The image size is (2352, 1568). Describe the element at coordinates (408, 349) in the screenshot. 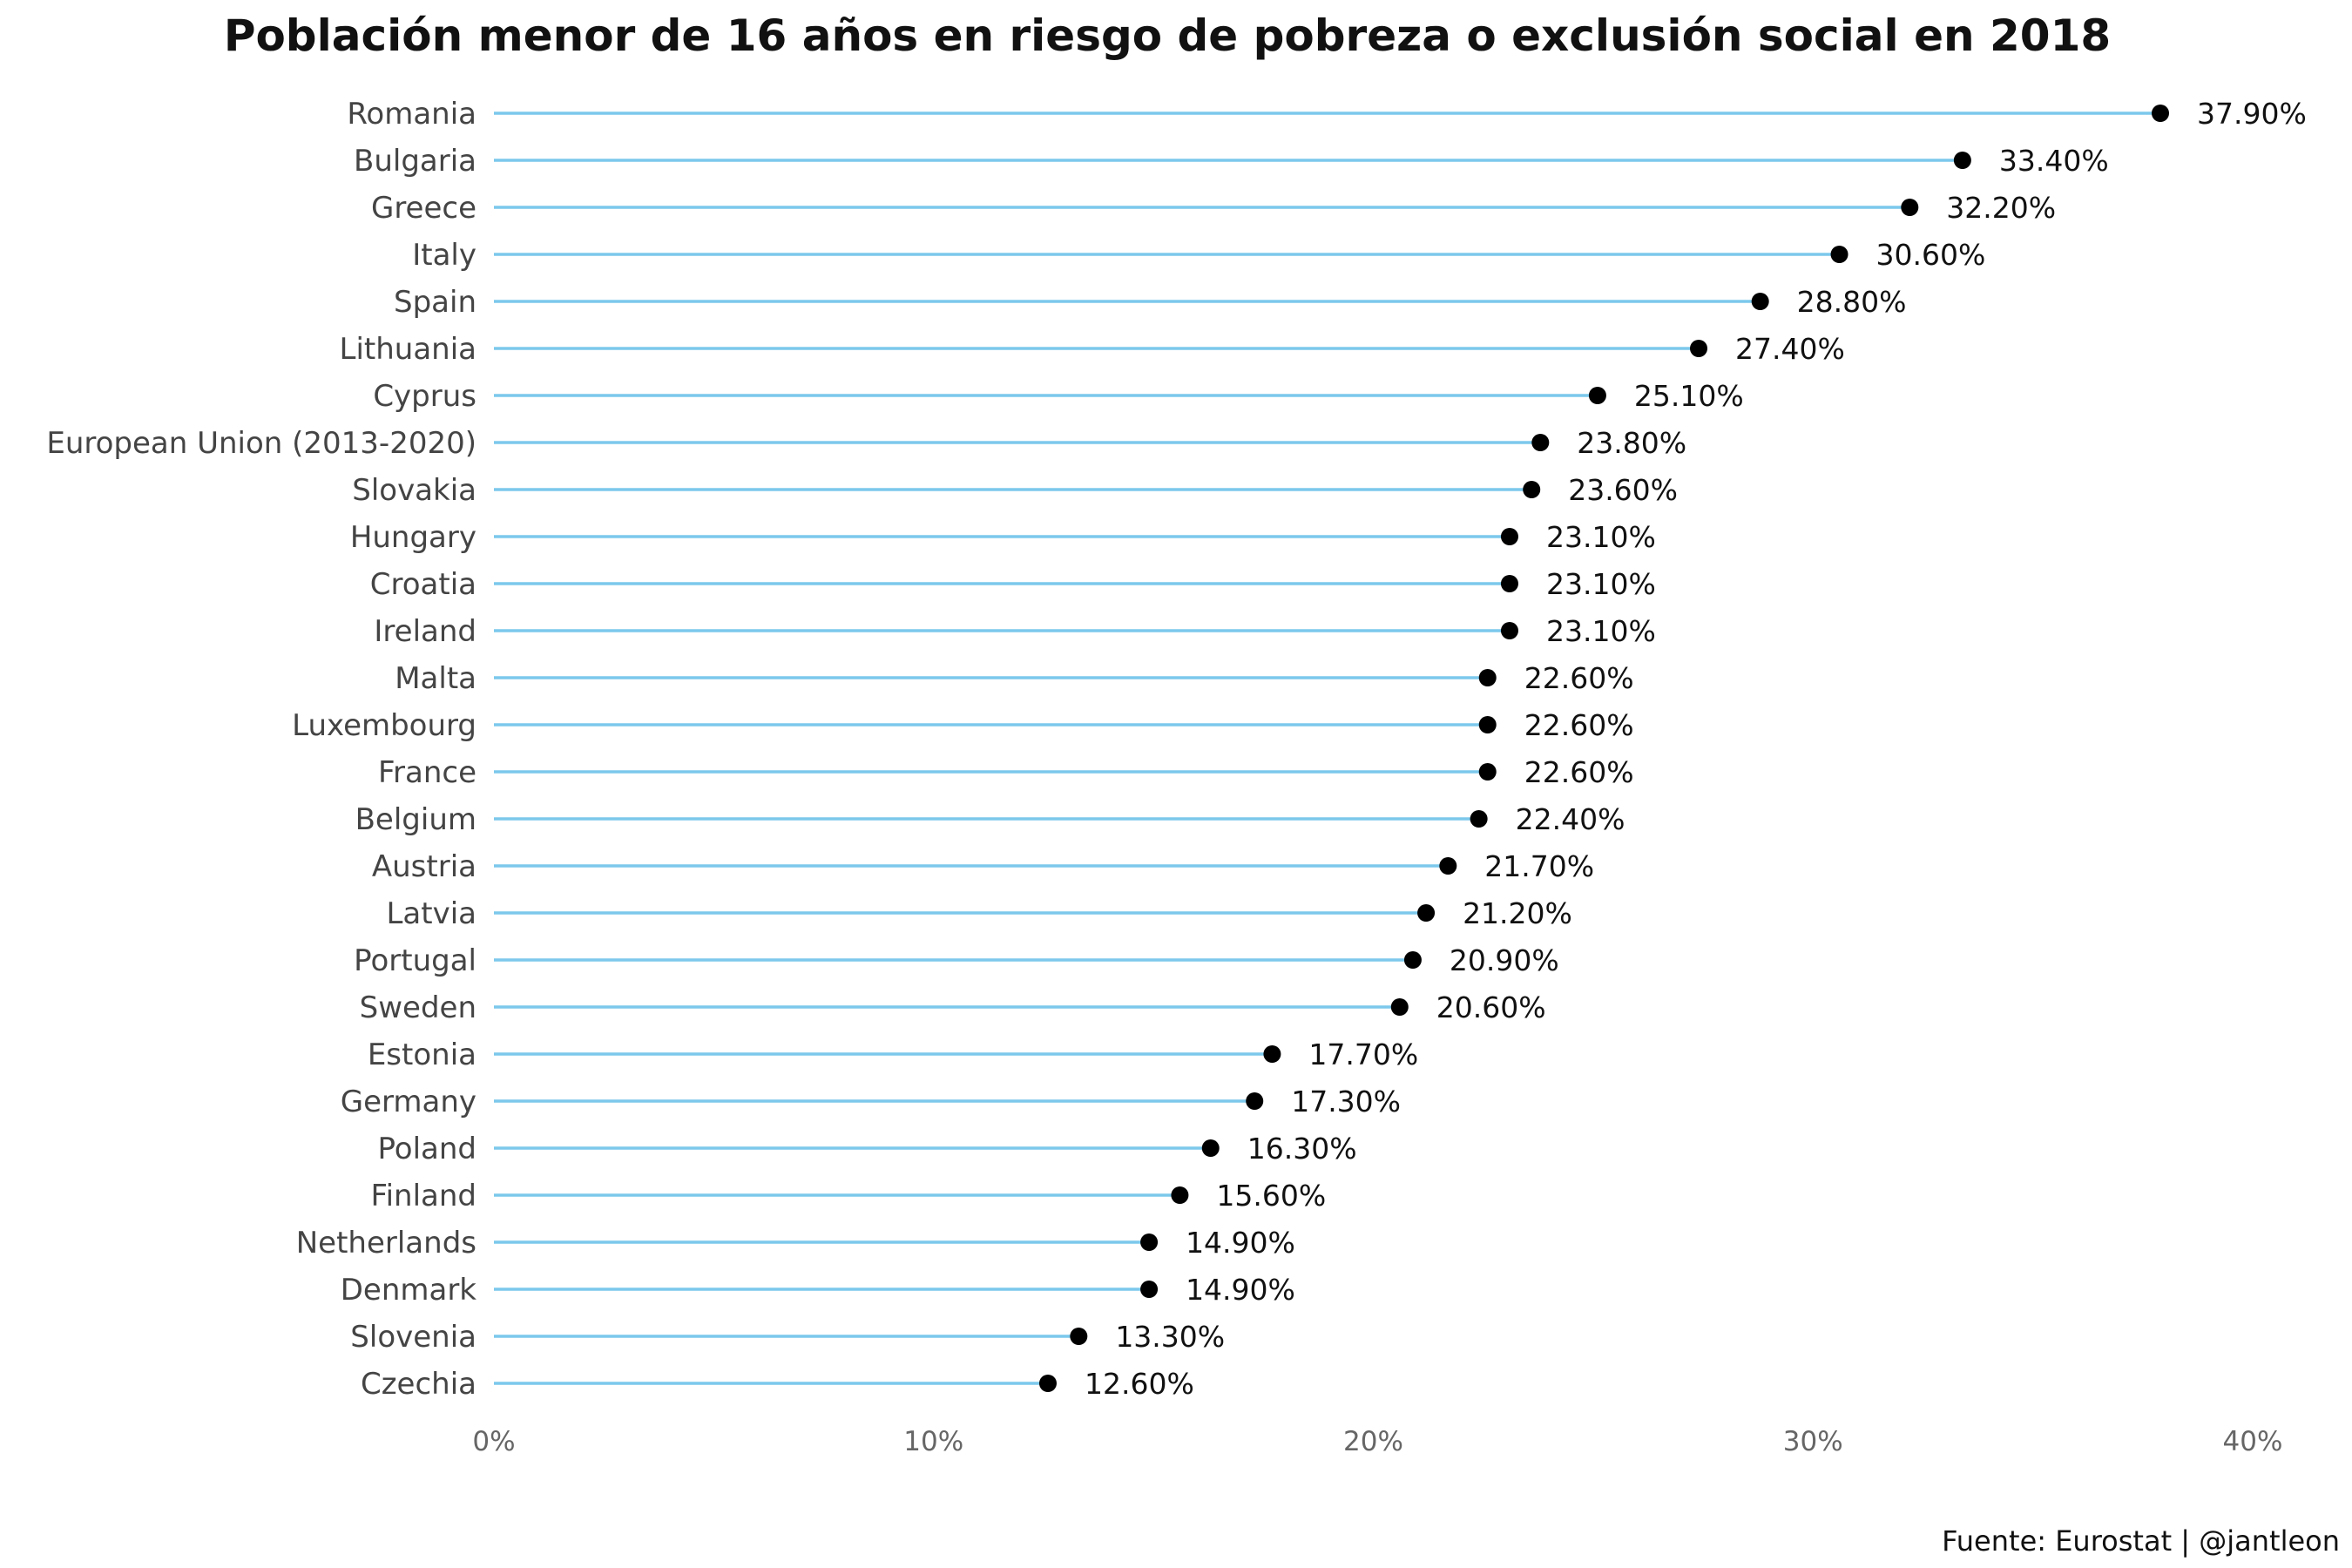

I see `category-label: Lithuania` at that location.